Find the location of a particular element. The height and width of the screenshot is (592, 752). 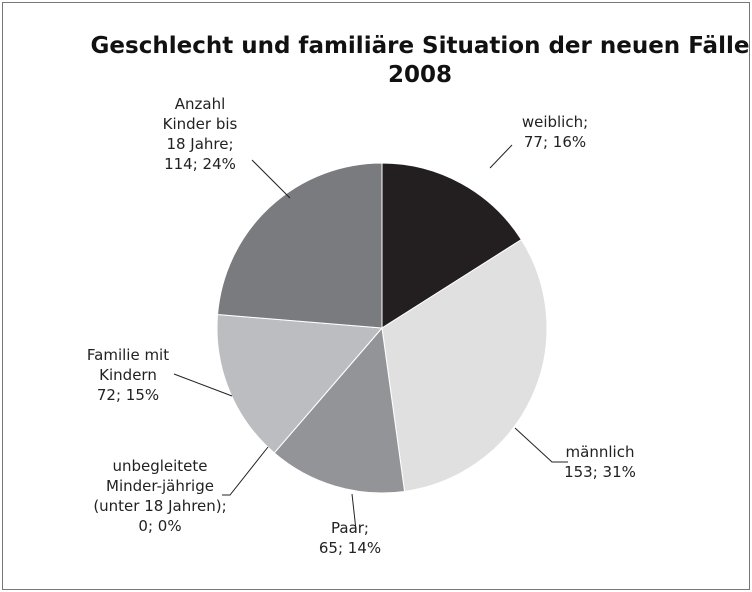

value-label: 153; 31% is located at coordinates (600, 472).